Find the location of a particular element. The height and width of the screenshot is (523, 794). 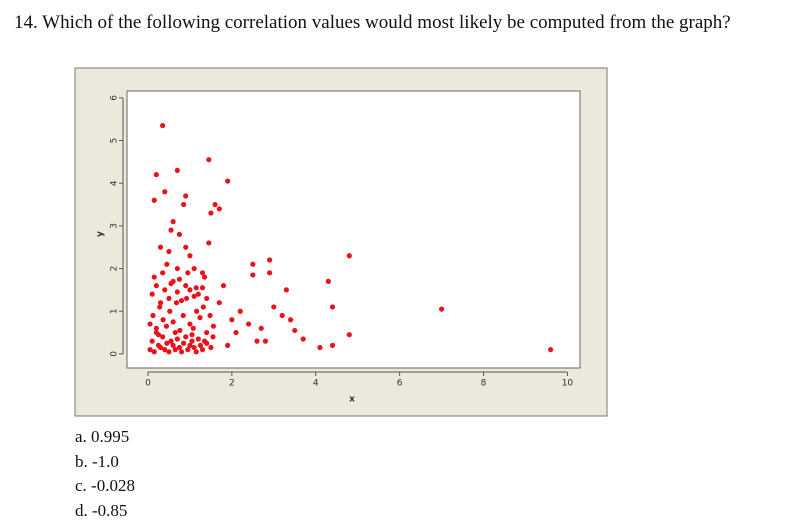

x-tick-label: 6 is located at coordinates (400, 384).